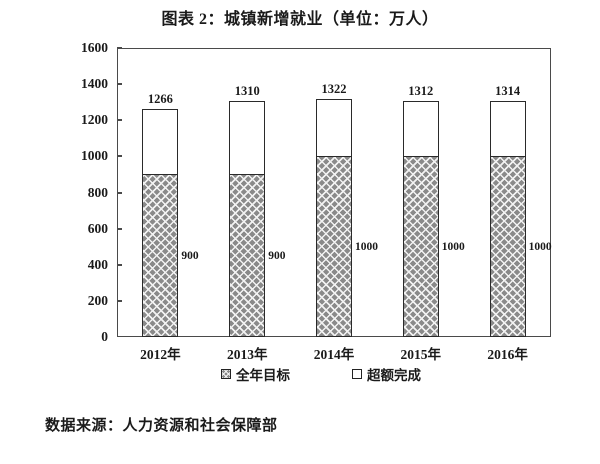 The image size is (600, 464). Describe the element at coordinates (94, 47) in the screenshot. I see `y-tick-label: 1600` at that location.